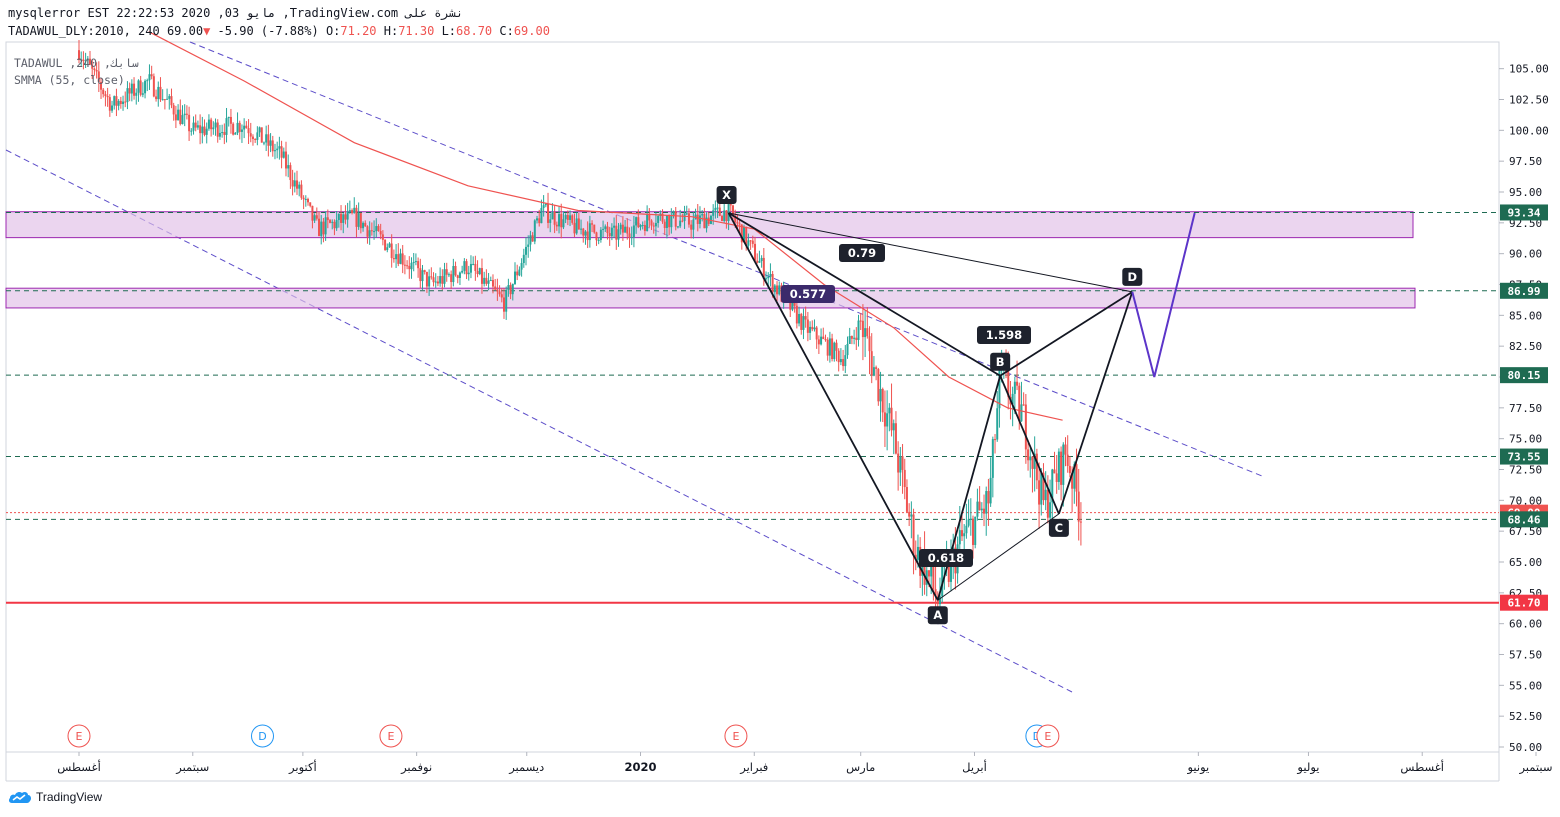 The height and width of the screenshot is (817, 1560). What do you see at coordinates (76, 72) in the screenshot?
I see `series-legend: TADAWUL ,240 ,سابك SMMA (55, close)` at bounding box center [76, 72].